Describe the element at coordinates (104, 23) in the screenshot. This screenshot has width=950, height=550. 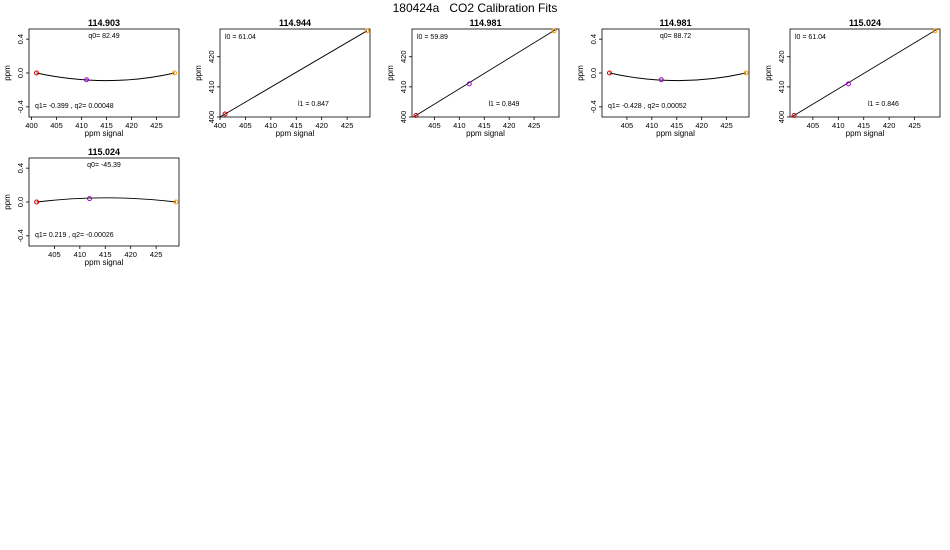
I see `chart-title: 114.903` at that location.